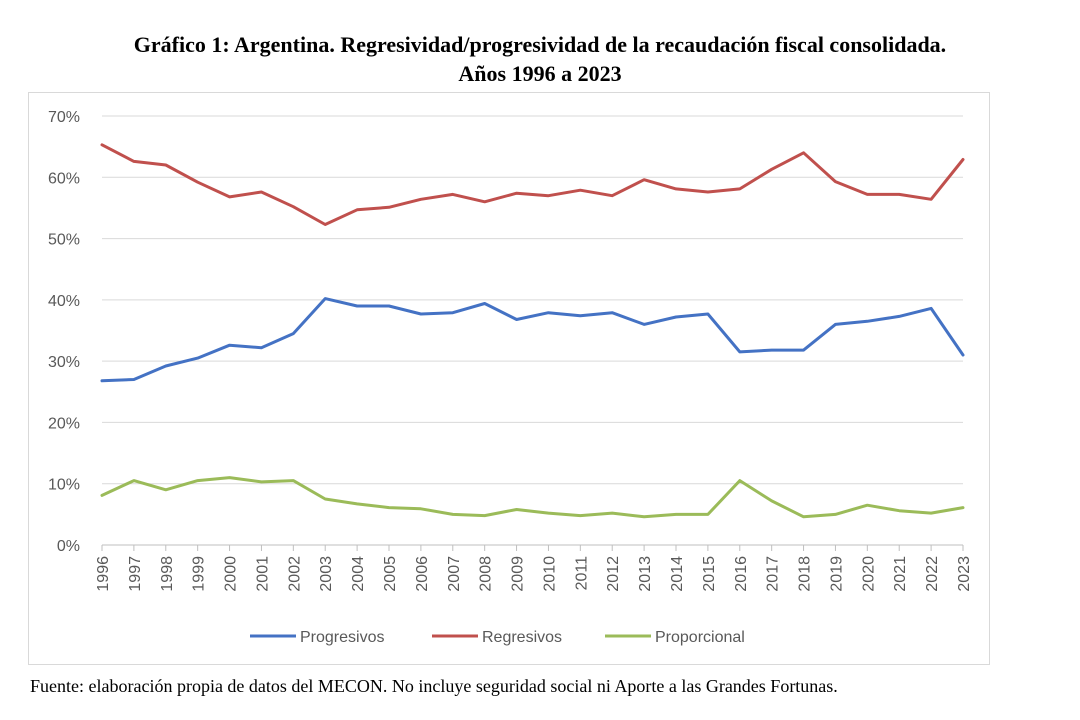 The width and height of the screenshot is (1080, 720). What do you see at coordinates (64, 240) in the screenshot?
I see `y-tick-label: 50%` at bounding box center [64, 240].